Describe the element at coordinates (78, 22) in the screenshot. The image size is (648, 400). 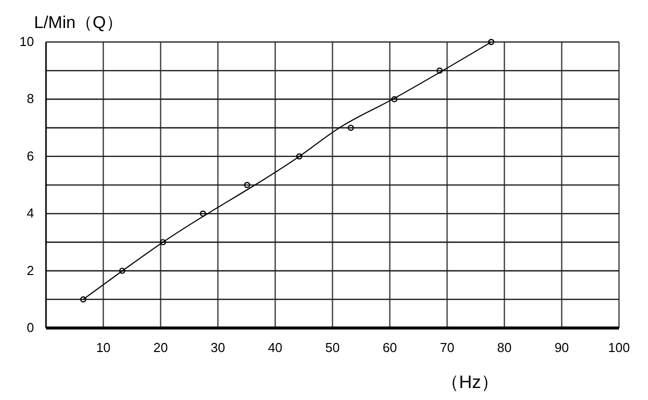
I see `y-axis-title: L/Min（Q）` at that location.